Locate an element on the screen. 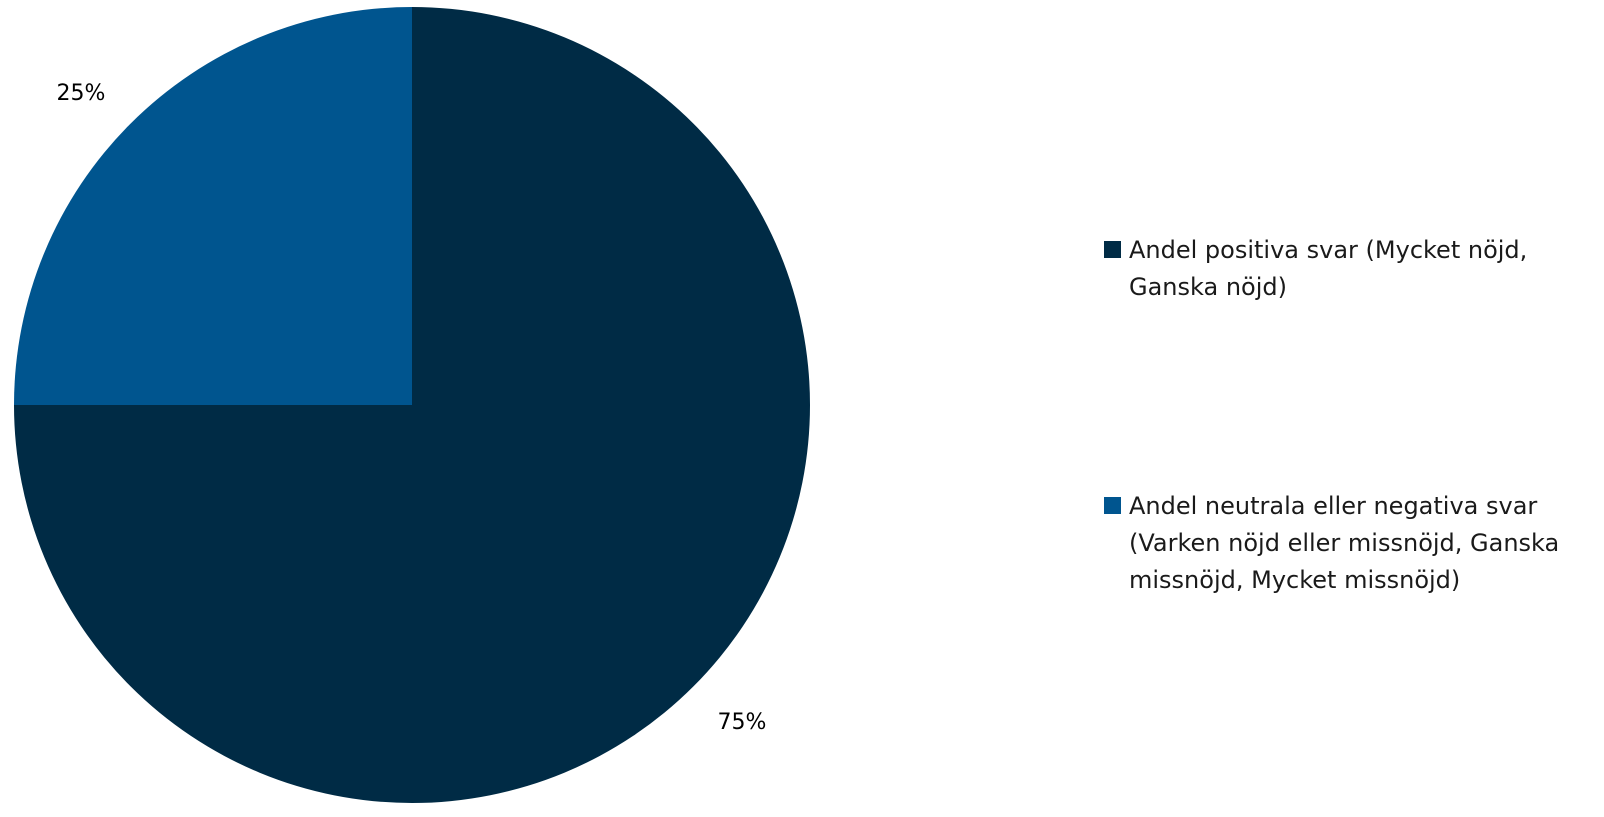 This screenshot has height=817, width=1604. data-label-positive: 75% is located at coordinates (742, 722).